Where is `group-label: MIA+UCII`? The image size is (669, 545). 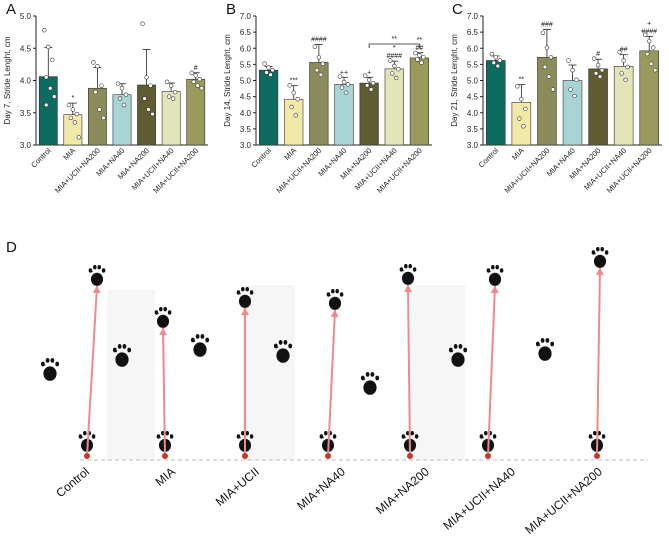 group-label: MIA+UCII is located at coordinates (237, 487).